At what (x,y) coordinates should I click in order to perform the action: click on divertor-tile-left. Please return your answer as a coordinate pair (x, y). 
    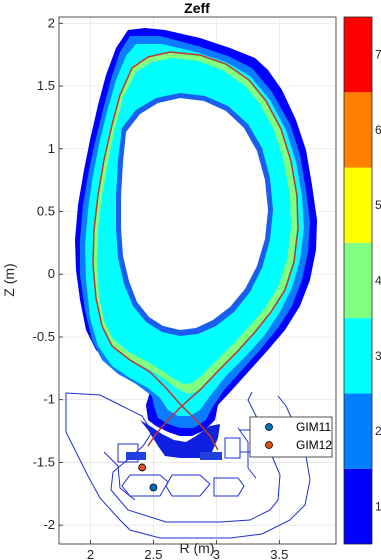
    Looking at the image, I should click on (136, 456).